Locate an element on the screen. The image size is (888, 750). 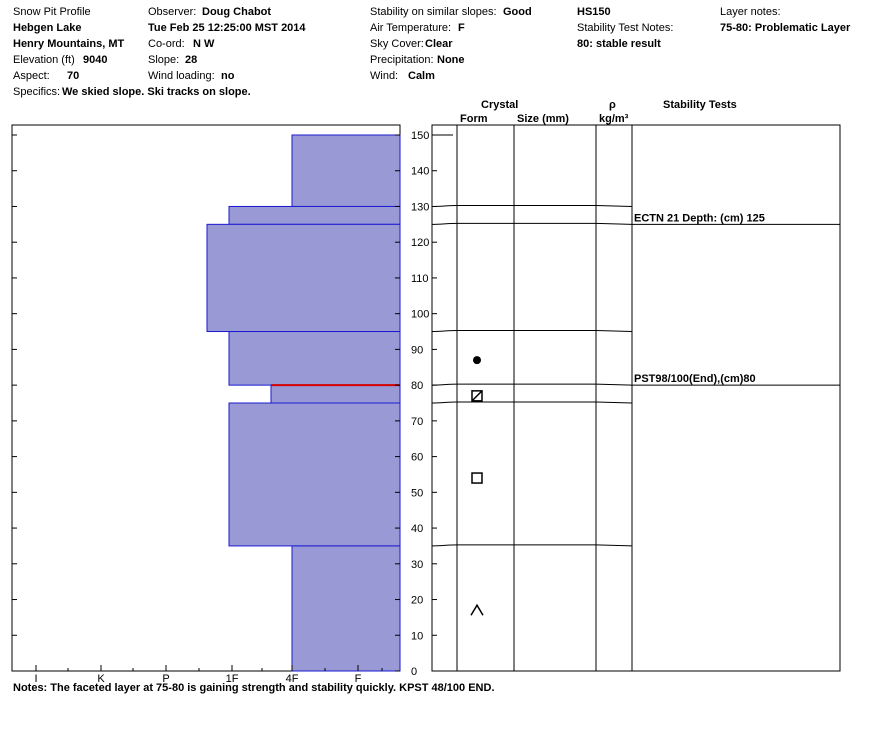
air-temp-value: F is located at coordinates (461, 28).